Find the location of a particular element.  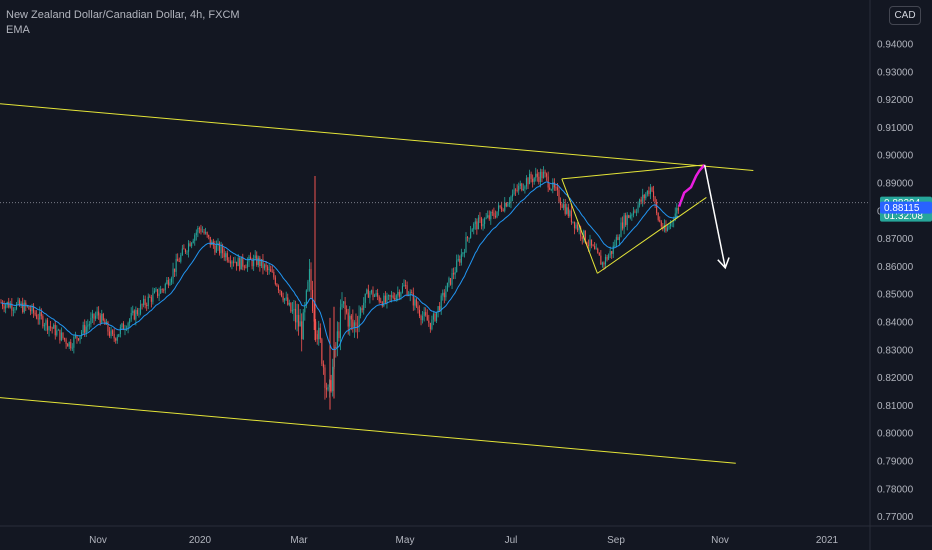

currency-button: CAD is located at coordinates (905, 15).